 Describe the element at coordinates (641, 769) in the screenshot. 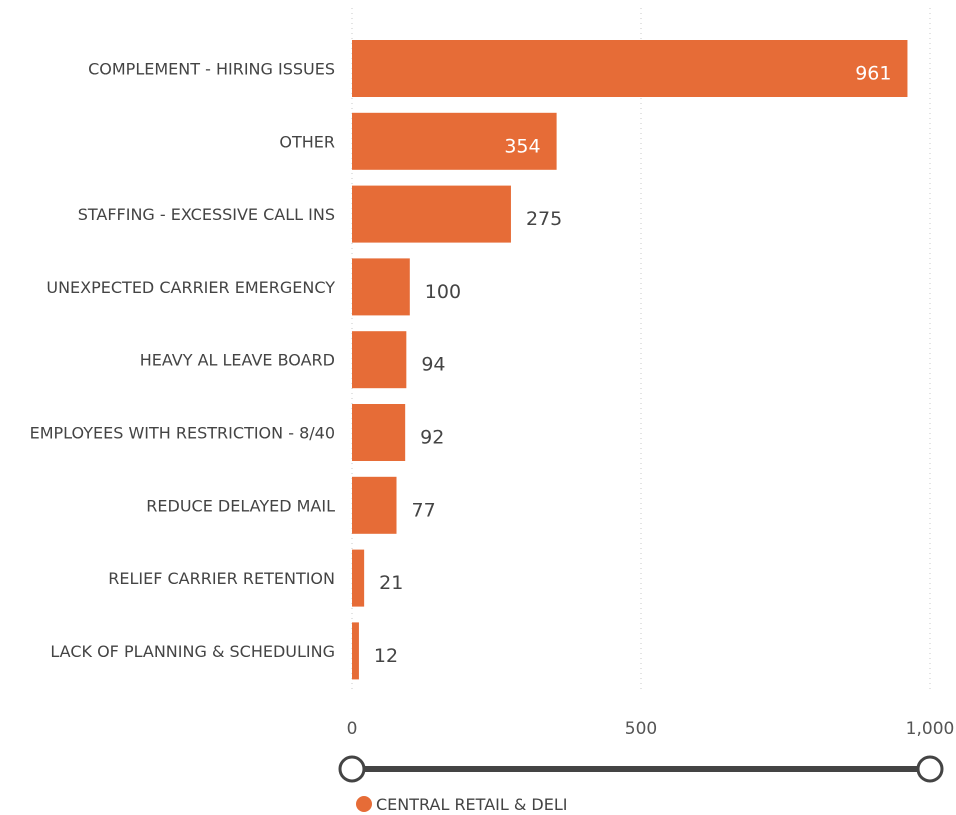

I see `range-slider` at that location.